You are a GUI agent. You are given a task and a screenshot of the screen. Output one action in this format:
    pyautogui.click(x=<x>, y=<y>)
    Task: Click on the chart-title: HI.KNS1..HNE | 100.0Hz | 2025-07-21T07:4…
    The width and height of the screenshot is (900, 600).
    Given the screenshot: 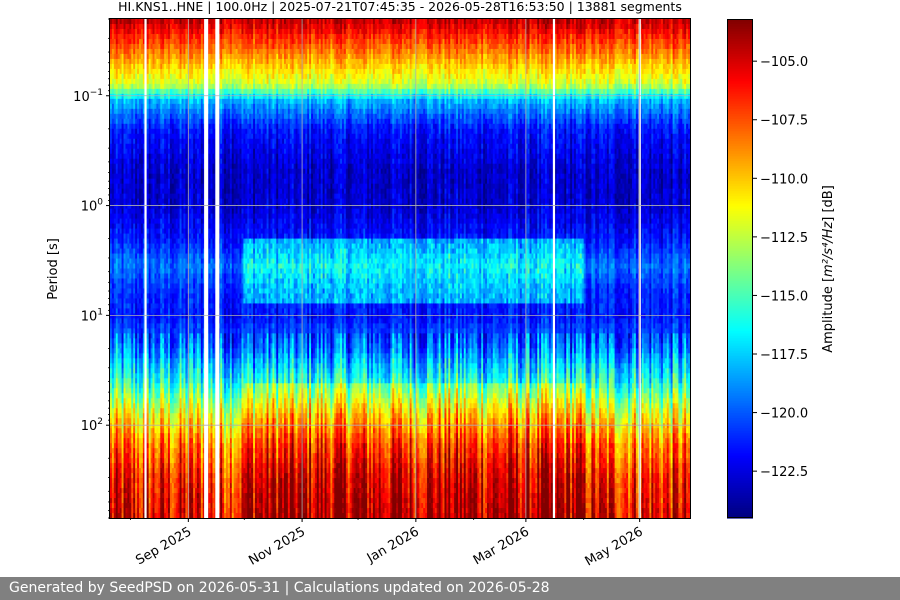 What is the action you would take?
    pyautogui.click(x=400, y=7)
    